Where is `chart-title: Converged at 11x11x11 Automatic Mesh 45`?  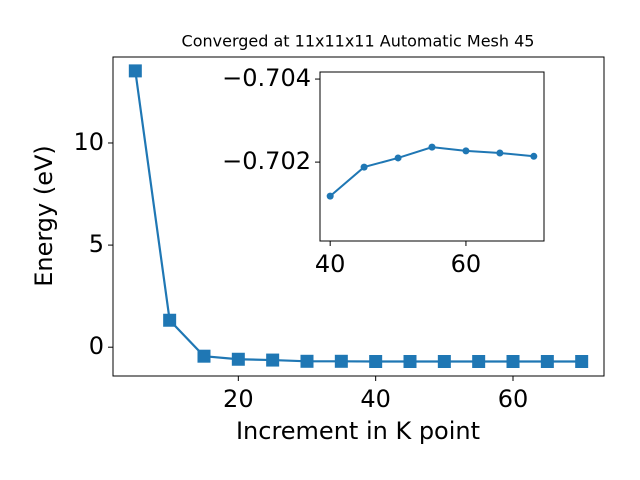 chart-title: Converged at 11x11x11 Automatic Mesh 45 is located at coordinates (358, 41).